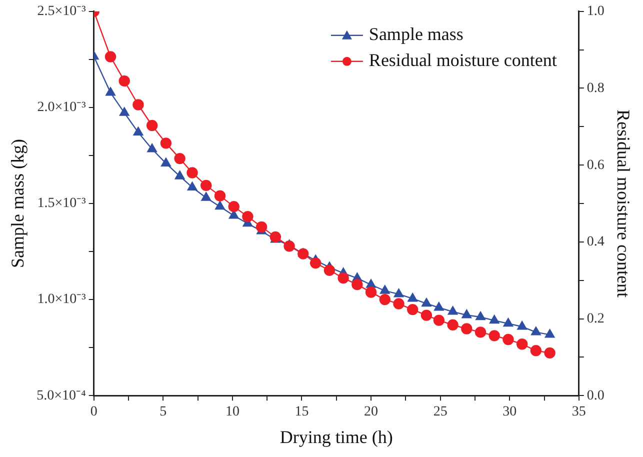  What do you see at coordinates (579, 412) in the screenshot?
I see `x-tick-label: 35` at bounding box center [579, 412].